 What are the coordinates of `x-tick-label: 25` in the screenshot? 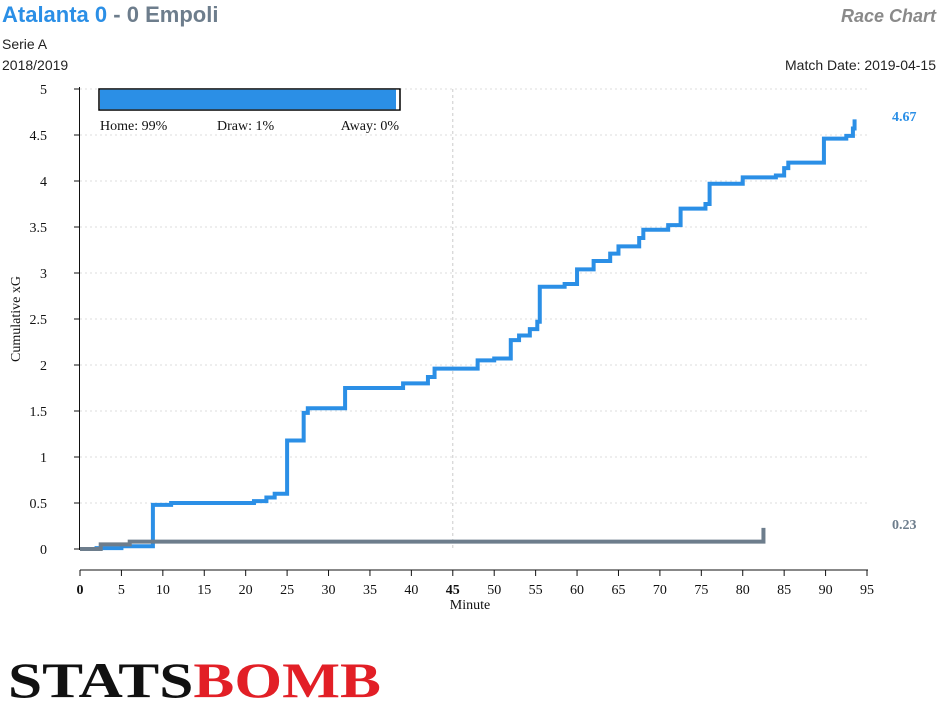 It's located at (287, 590).